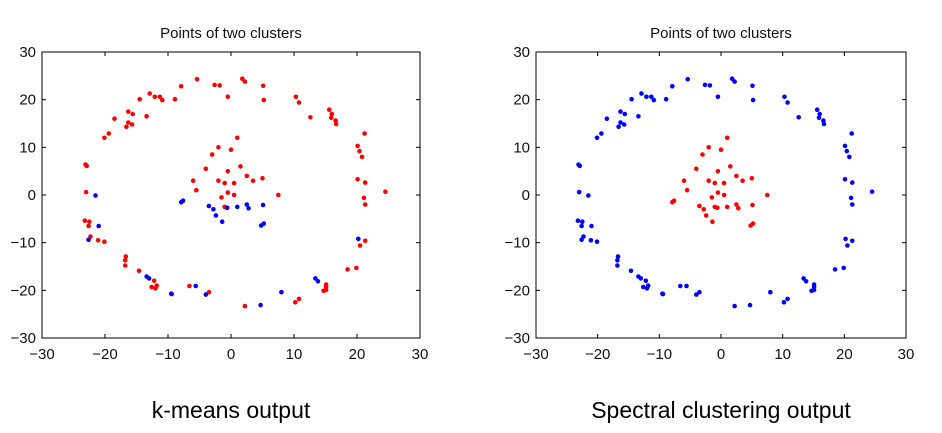 Image resolution: width=942 pixels, height=433 pixels. What do you see at coordinates (167, 354) in the screenshot?
I see `x-tick-label: −10` at bounding box center [167, 354].